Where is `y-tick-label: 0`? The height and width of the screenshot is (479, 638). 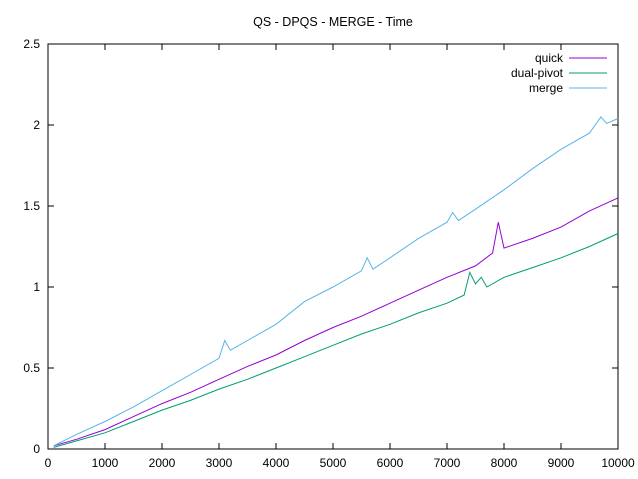
y-tick-label: 0 is located at coordinates (36, 449).